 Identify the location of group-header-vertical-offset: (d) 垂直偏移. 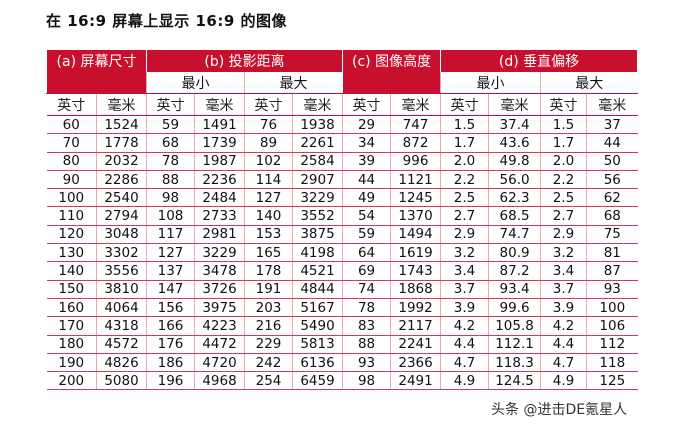
(539, 61).